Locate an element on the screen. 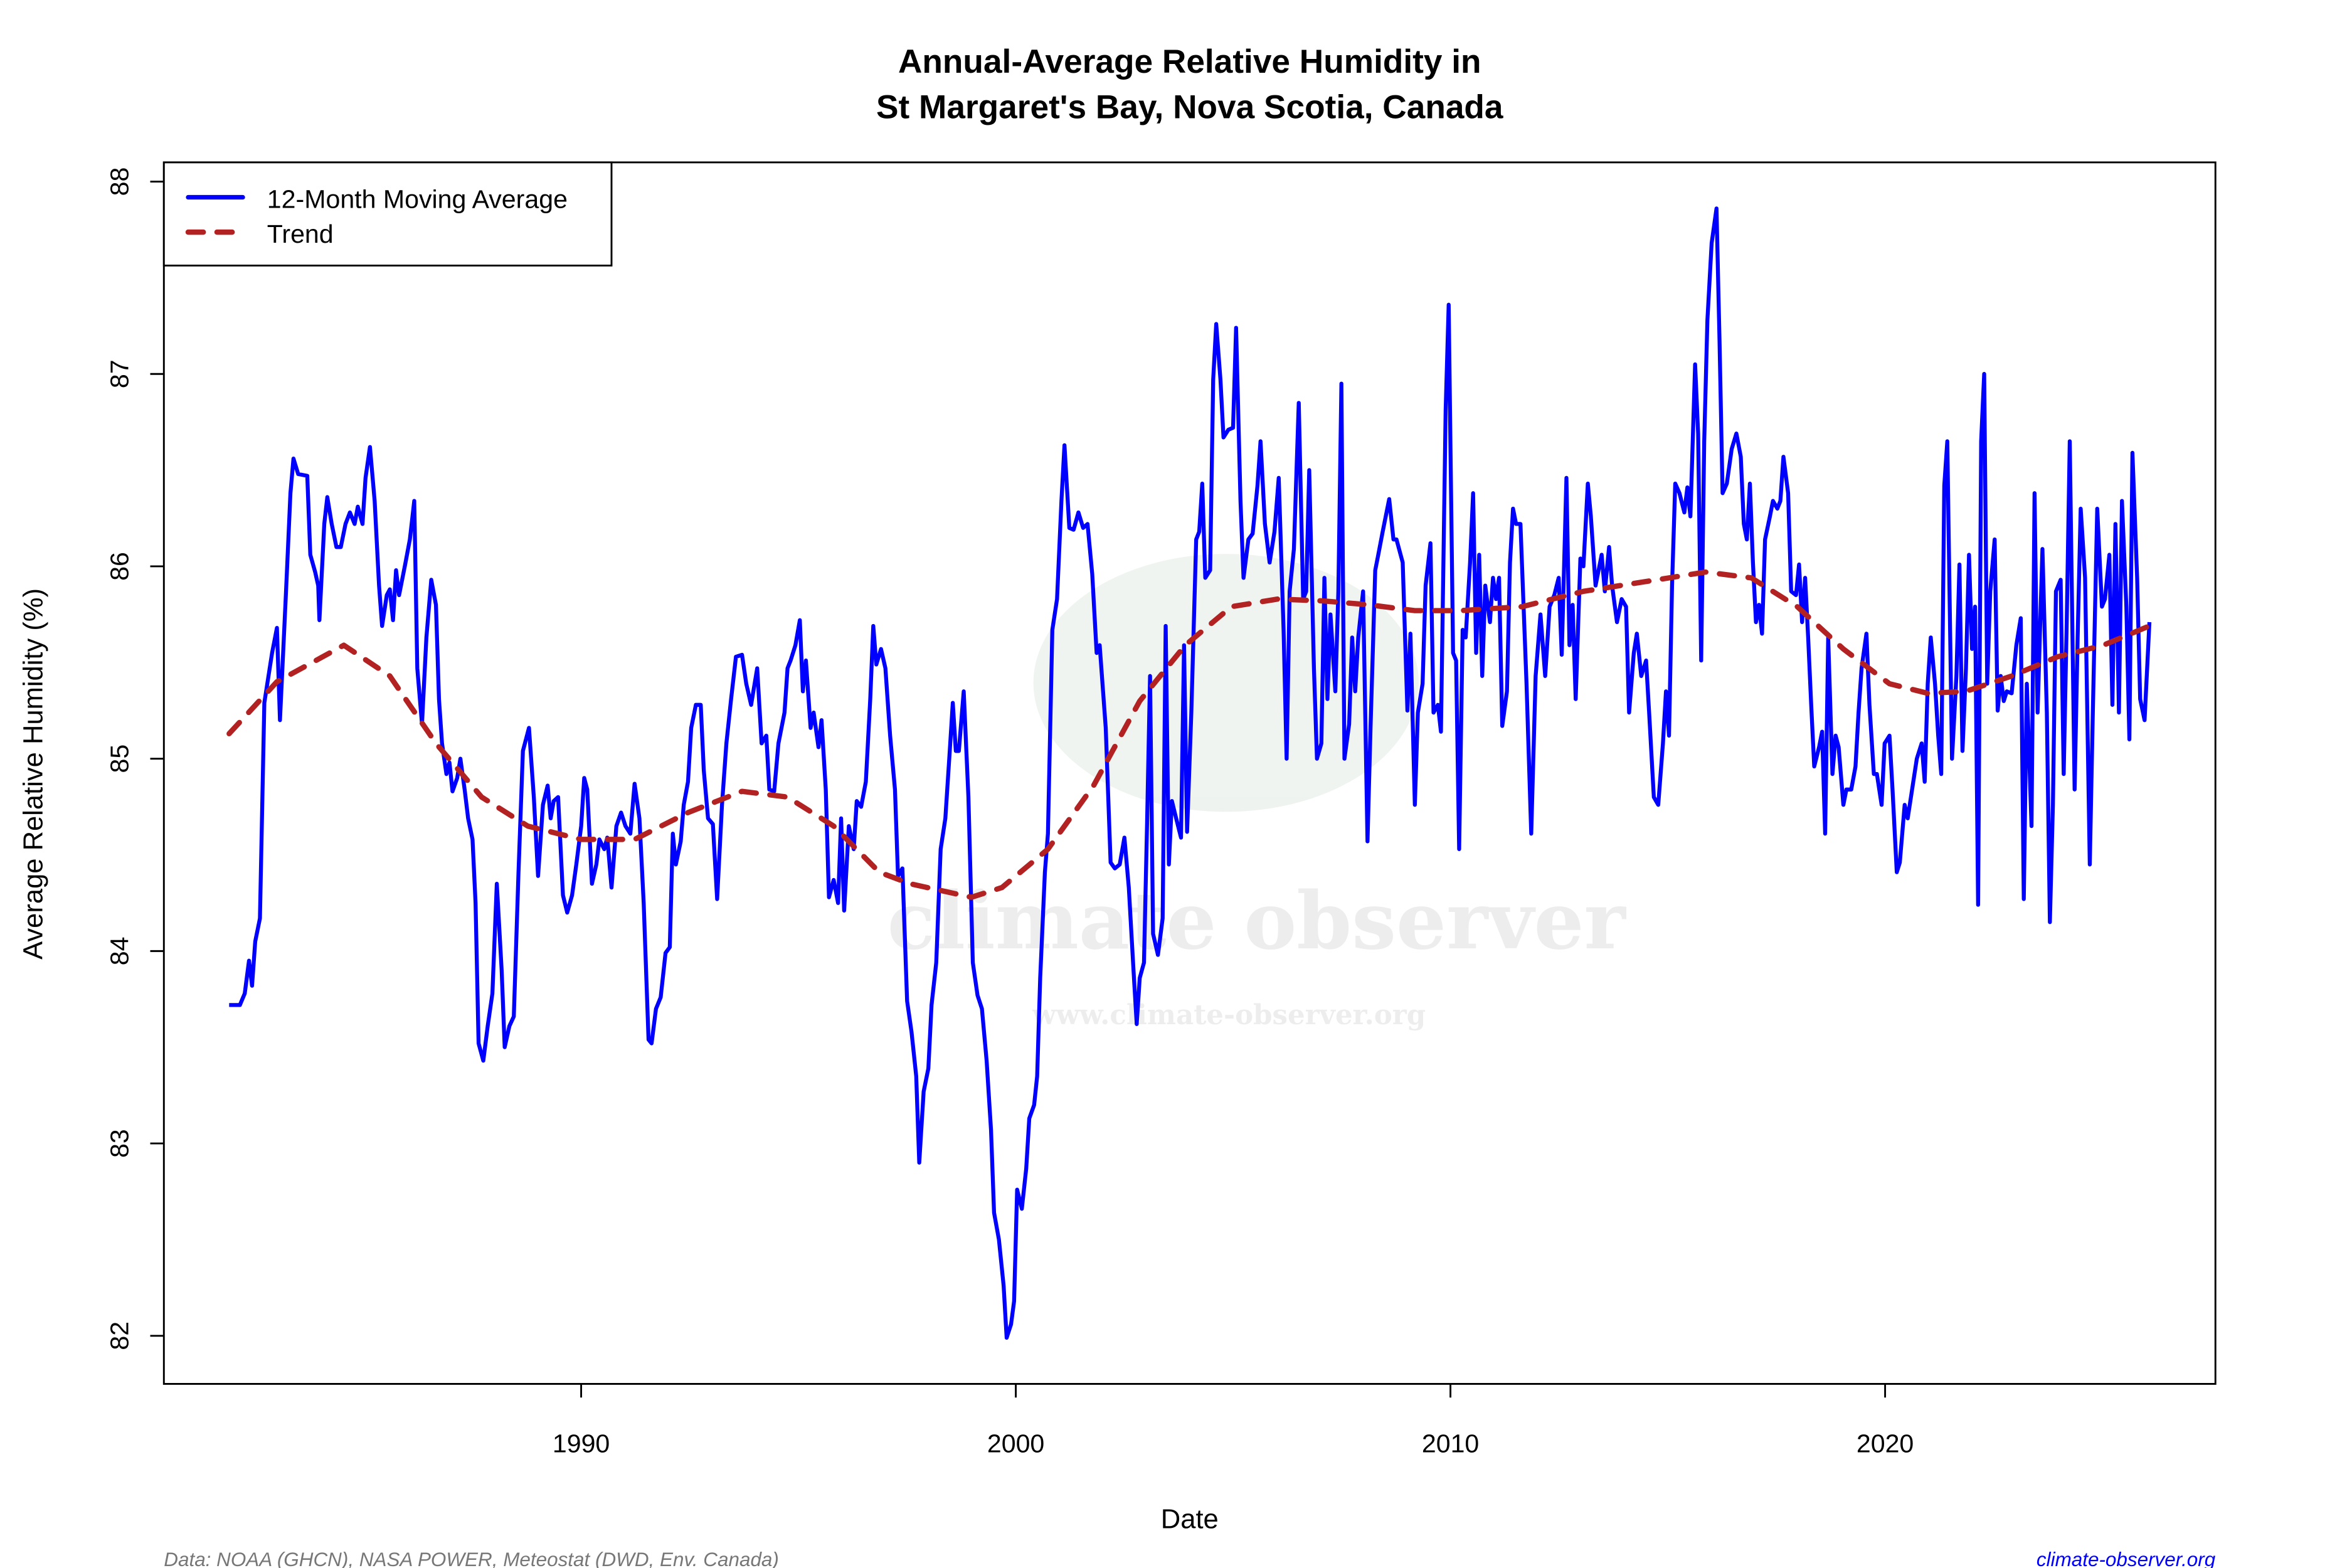 The width and height of the screenshot is (2352, 1568). y-tick-label: 85 is located at coordinates (119, 758).